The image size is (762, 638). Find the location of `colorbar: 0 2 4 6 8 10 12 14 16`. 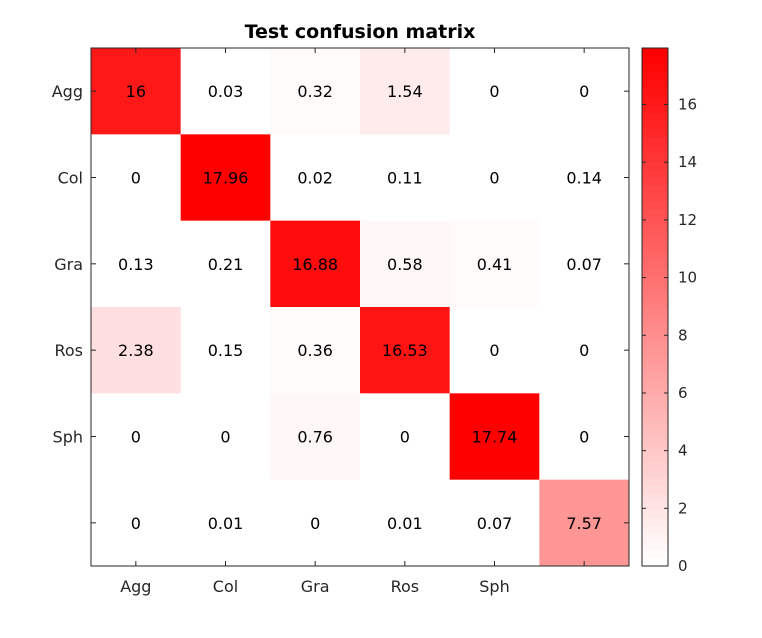

colorbar: 0 2 4 6 8 10 12 14 16 is located at coordinates (669, 311).